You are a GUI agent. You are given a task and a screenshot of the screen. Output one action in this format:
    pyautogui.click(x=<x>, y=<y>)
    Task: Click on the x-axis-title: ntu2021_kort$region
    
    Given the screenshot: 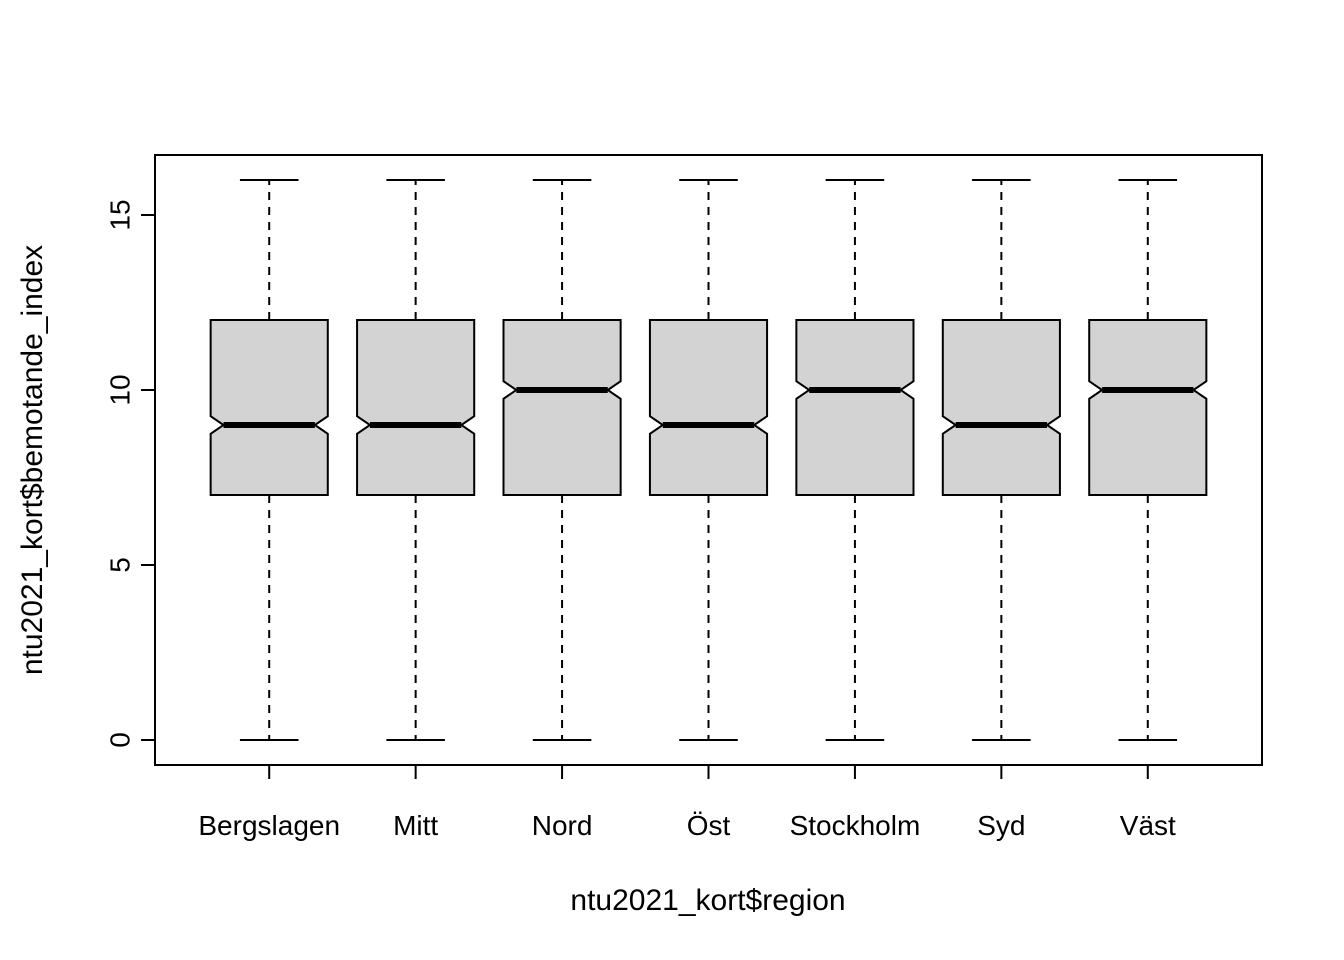 What is the action you would take?
    pyautogui.click(x=707, y=900)
    